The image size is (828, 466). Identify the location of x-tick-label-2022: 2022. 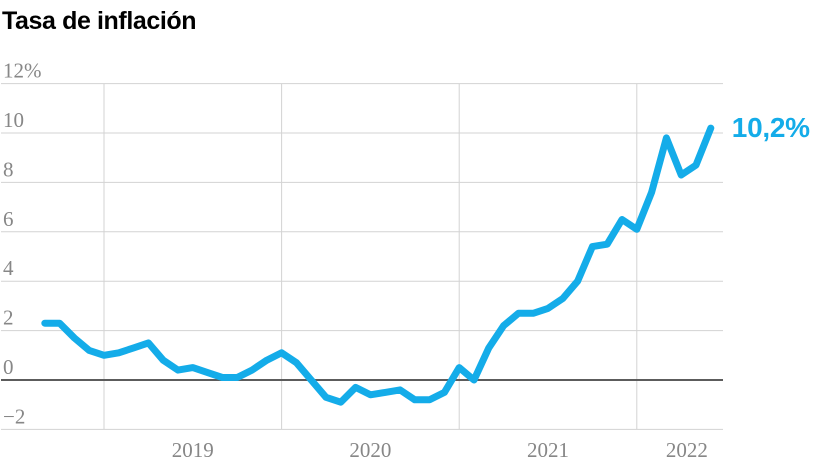
(687, 450).